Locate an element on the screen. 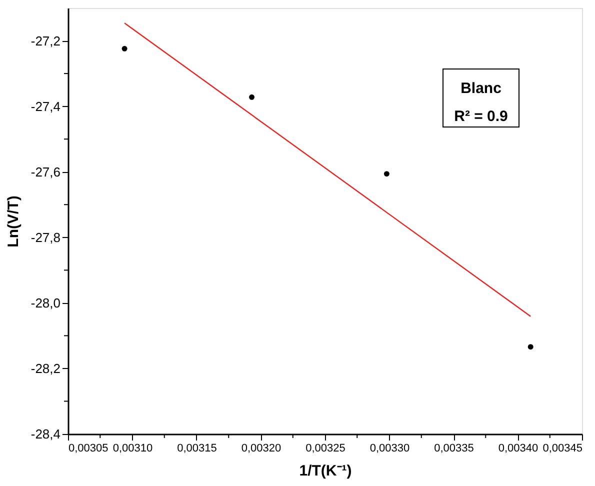 The width and height of the screenshot is (595, 486). x-tick-label: 0,00325 is located at coordinates (326, 448).